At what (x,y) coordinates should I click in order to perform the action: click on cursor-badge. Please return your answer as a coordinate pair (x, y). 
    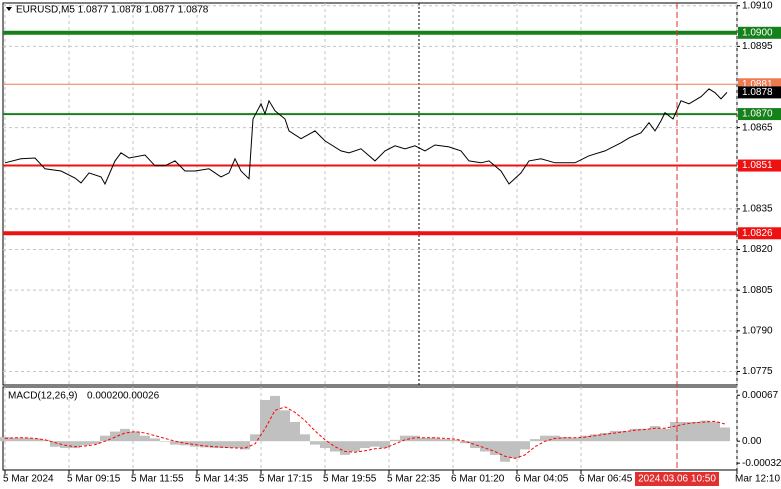
    Looking at the image, I should click on (677, 479).